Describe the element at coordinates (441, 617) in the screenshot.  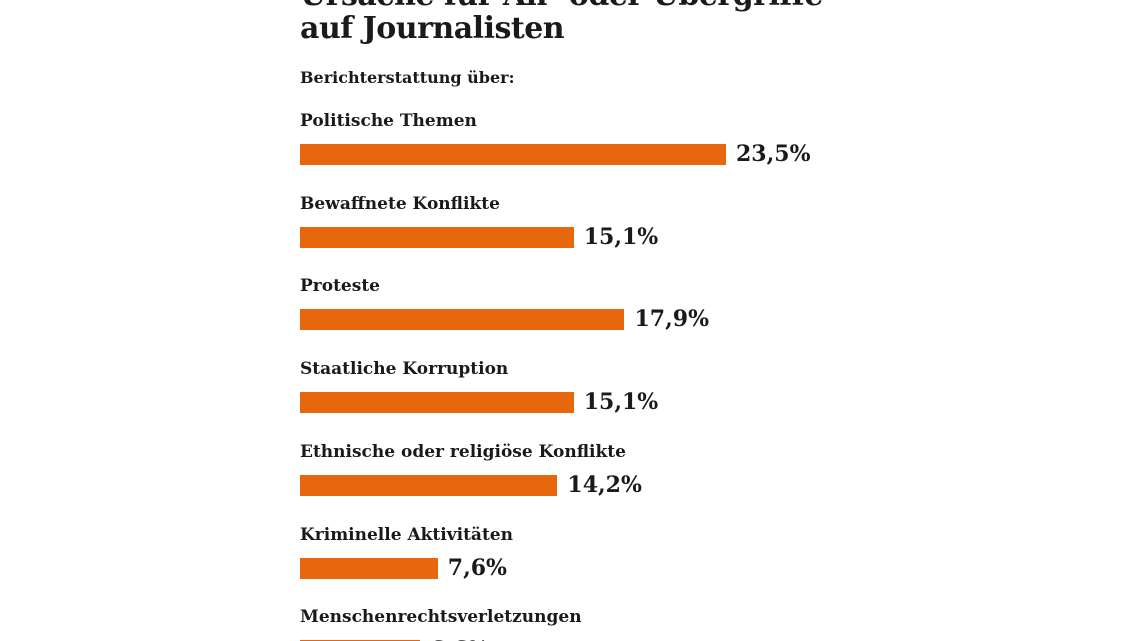
I see `category-label: Menschenrechtsverletzungen` at that location.